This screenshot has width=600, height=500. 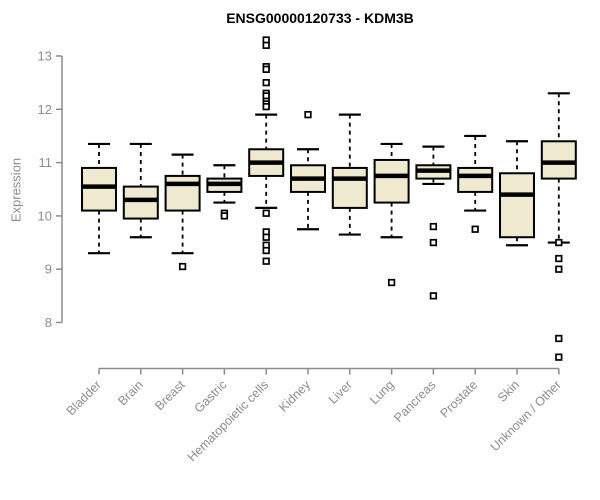 I want to click on x-category-label: Bladder, so click(x=84, y=398).